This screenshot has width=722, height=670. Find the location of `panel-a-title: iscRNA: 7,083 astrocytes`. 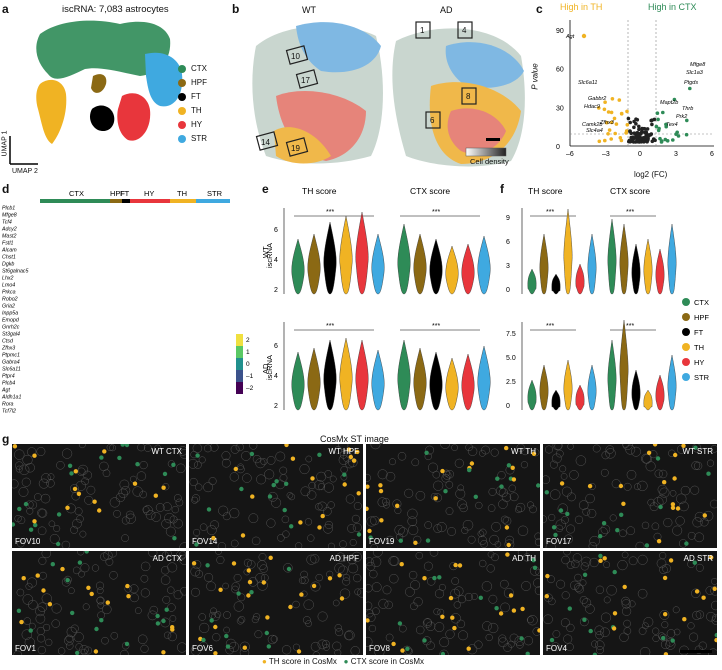

panel-a-title: iscRNA: 7,083 astrocytes is located at coordinates (115, 9).